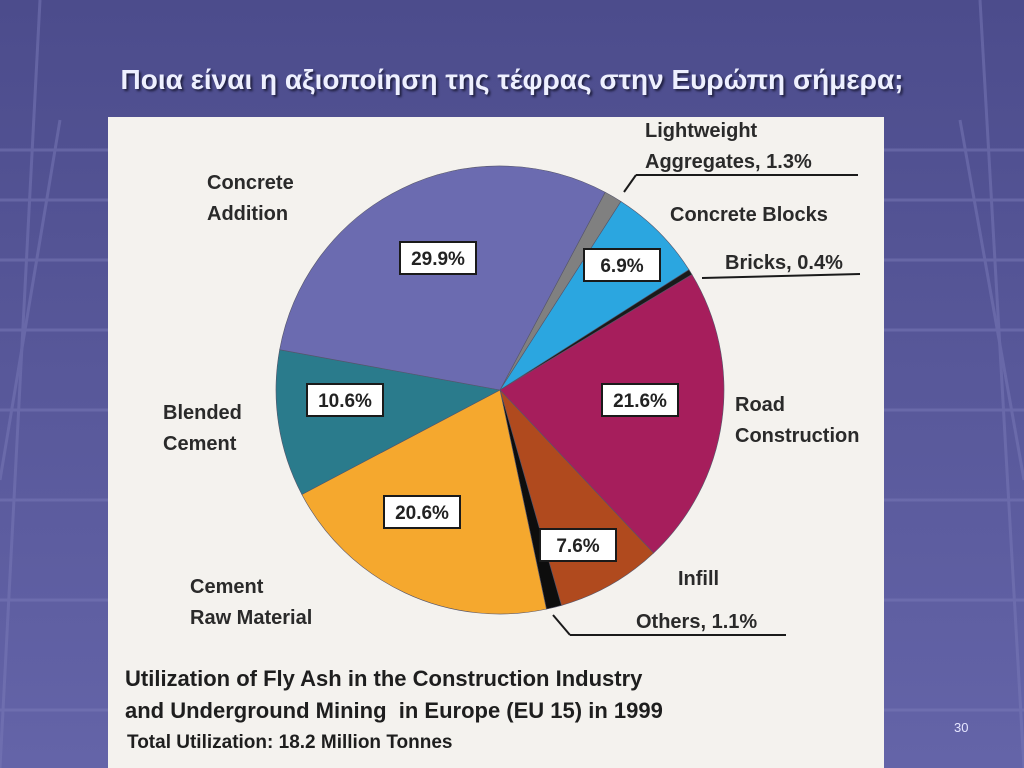  What do you see at coordinates (961, 727) in the screenshot?
I see `page-number: 30` at bounding box center [961, 727].